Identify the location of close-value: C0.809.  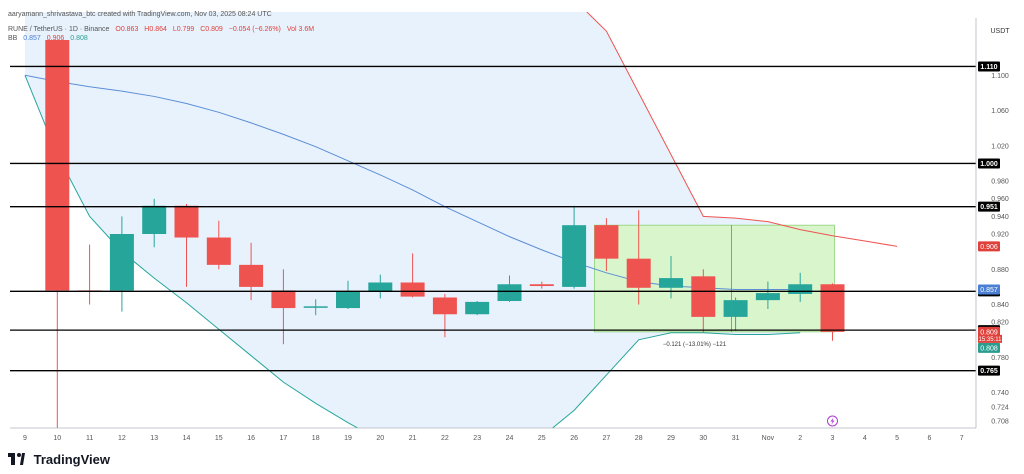
(211, 29).